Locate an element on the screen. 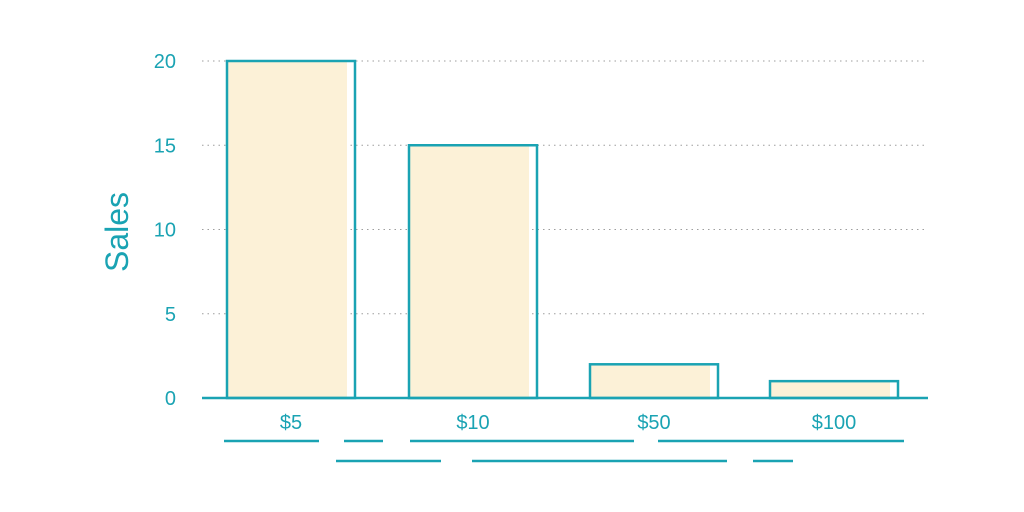 This screenshot has height=512, width=1024. y-tick-label: 0 is located at coordinates (170, 399).